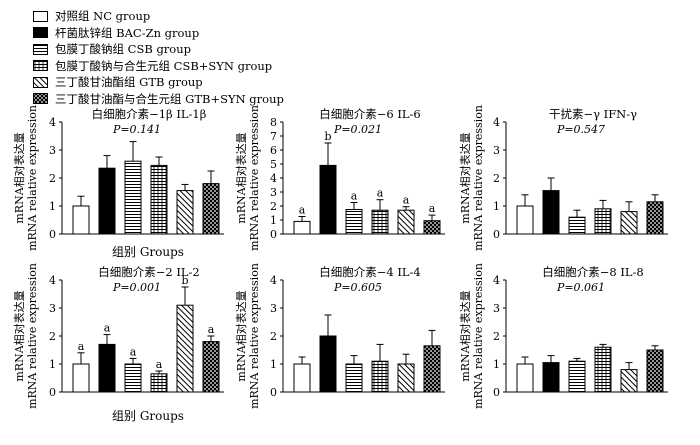 The height and width of the screenshot is (445, 700). What do you see at coordinates (580, 287) in the screenshot?
I see `p-value: P=0.061` at bounding box center [580, 287].